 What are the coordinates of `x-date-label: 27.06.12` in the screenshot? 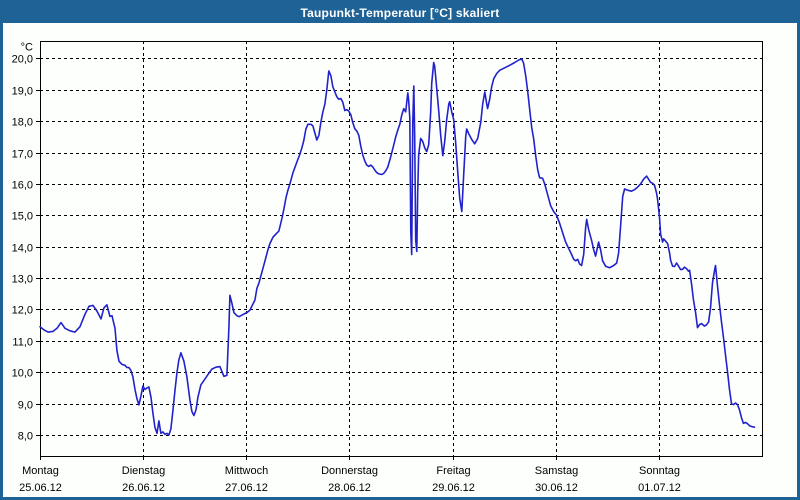 It's located at (246, 488).